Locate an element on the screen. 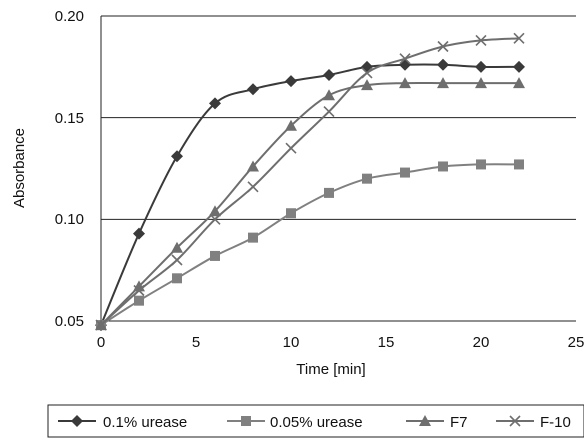 Image resolution: width=584 pixels, height=439 pixels. legend-label: 0.05% urease is located at coordinates (316, 422).